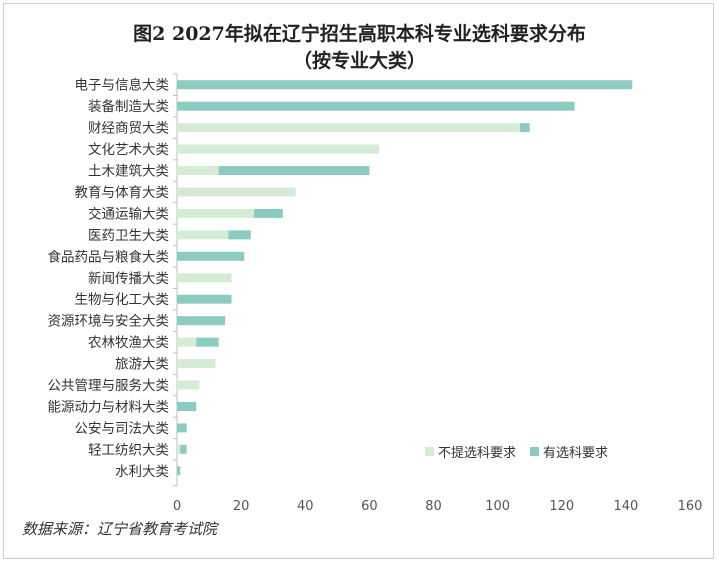 The height and width of the screenshot is (564, 719). What do you see at coordinates (142, 365) in the screenshot?
I see `category-label: 旅游大类` at bounding box center [142, 365].